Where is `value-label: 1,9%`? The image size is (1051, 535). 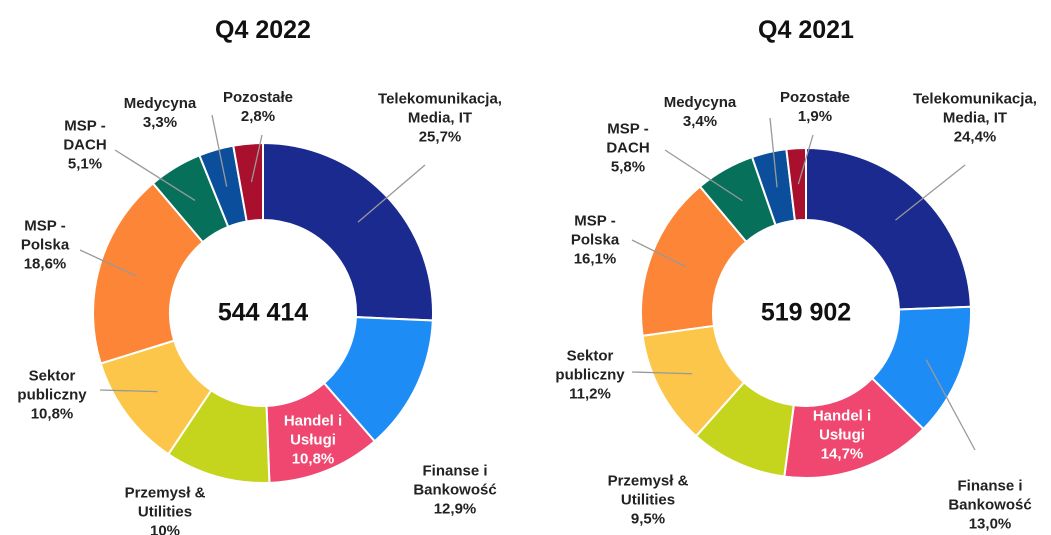
value-label: 1,9% is located at coordinates (815, 116).